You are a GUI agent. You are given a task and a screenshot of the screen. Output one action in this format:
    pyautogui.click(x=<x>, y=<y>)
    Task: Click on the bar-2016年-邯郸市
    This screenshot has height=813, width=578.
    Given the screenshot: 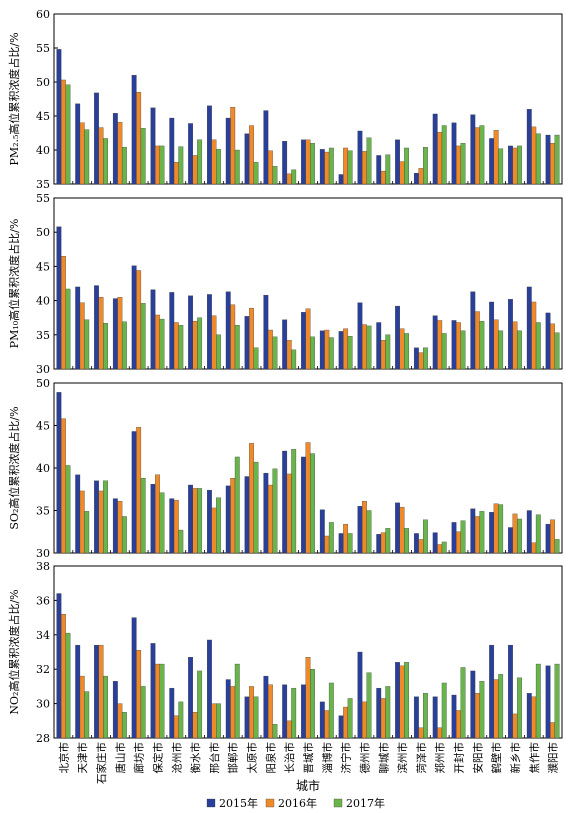 What is the action you would take?
    pyautogui.click(x=233, y=516)
    